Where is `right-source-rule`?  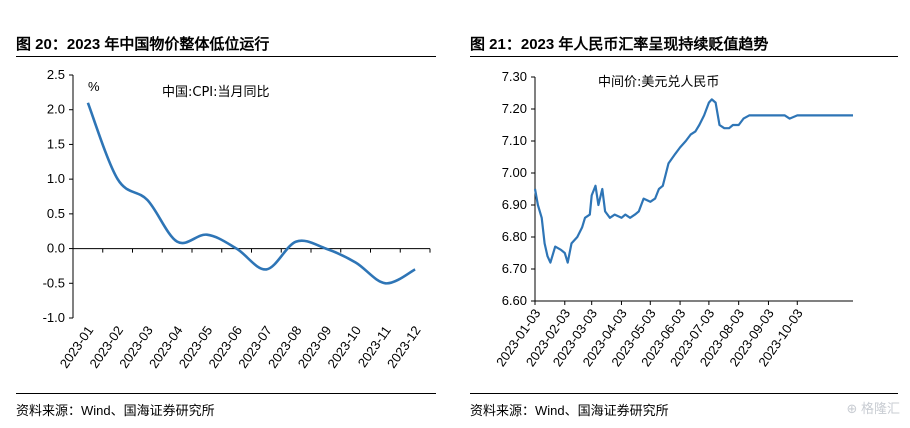
right-source-rule is located at coordinates (684, 393).